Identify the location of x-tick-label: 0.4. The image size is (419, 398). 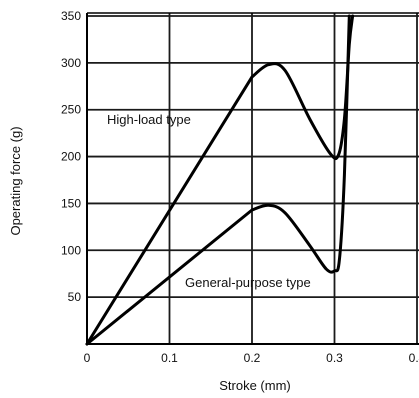
(414, 358).